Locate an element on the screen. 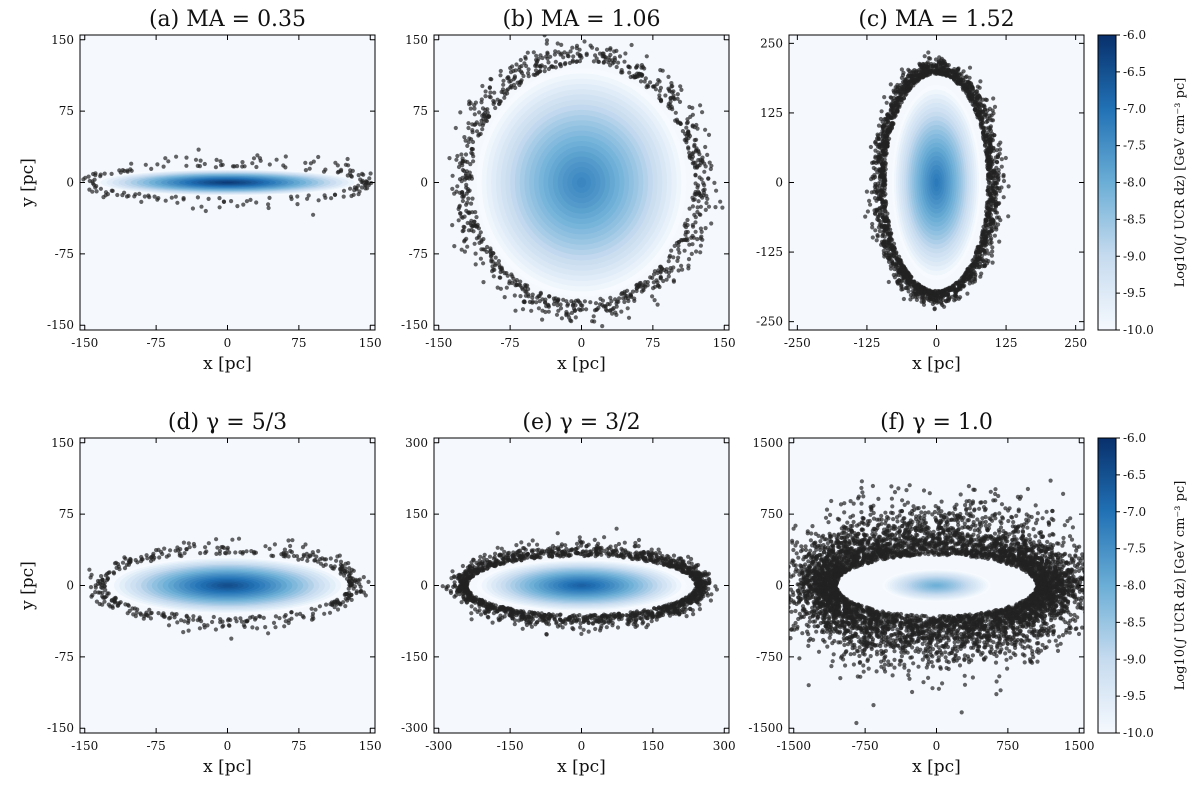  y-tick-label: 0 is located at coordinates (779, 183).